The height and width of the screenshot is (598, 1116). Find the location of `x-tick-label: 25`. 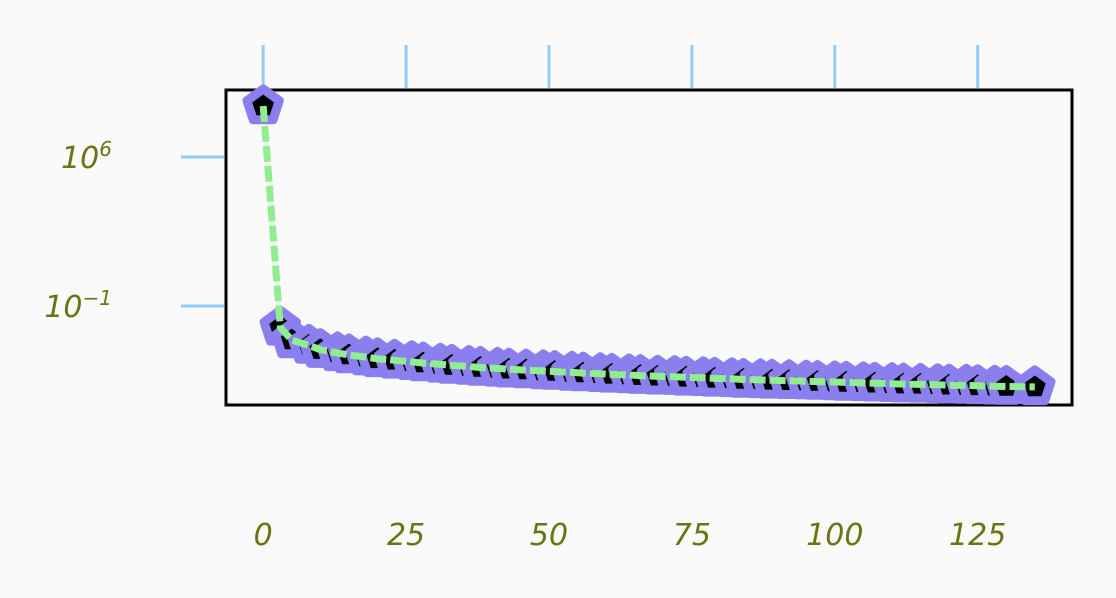

x-tick-label: 25 is located at coordinates (406, 535).